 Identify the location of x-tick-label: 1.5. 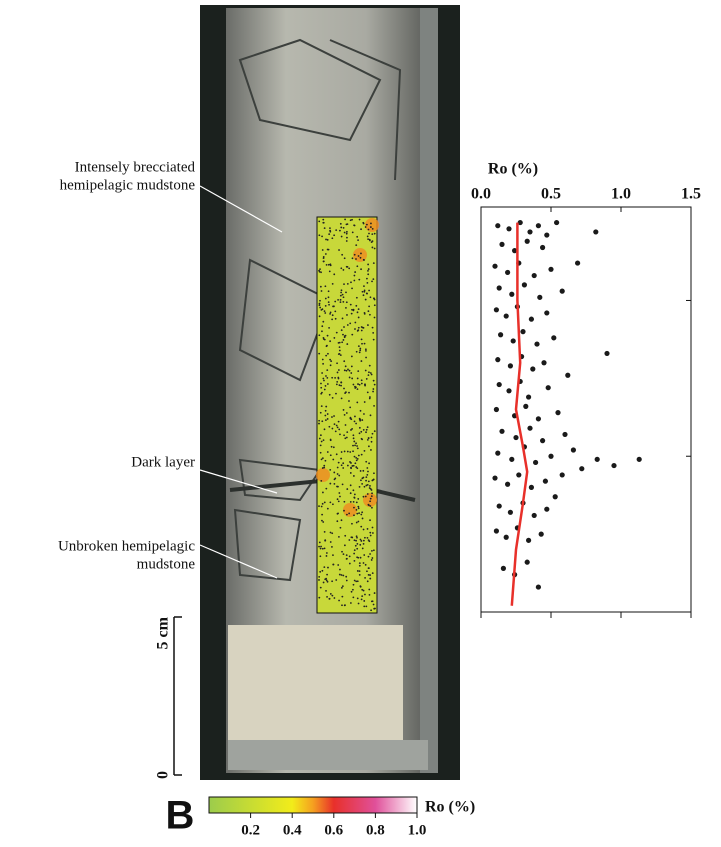
(691, 194).